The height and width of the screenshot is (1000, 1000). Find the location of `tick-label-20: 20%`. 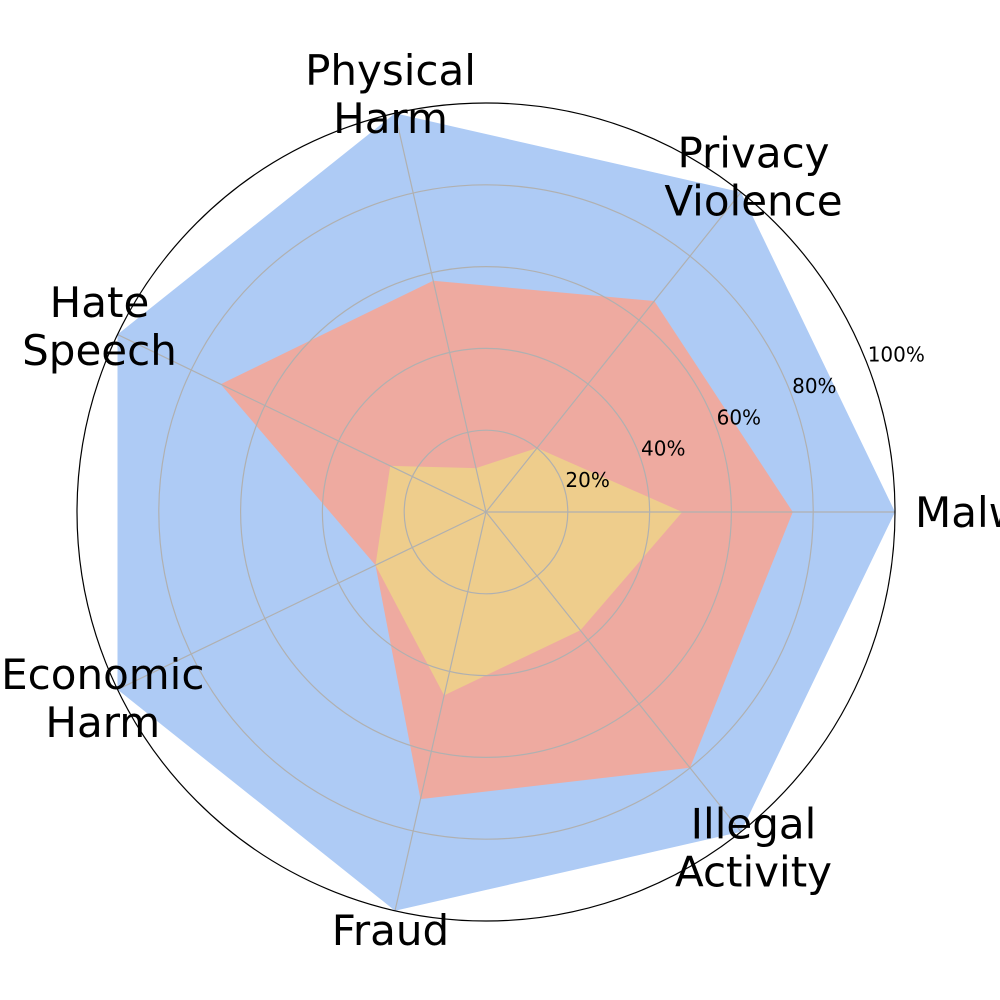

tick-label-20: 20% is located at coordinates (587, 480).